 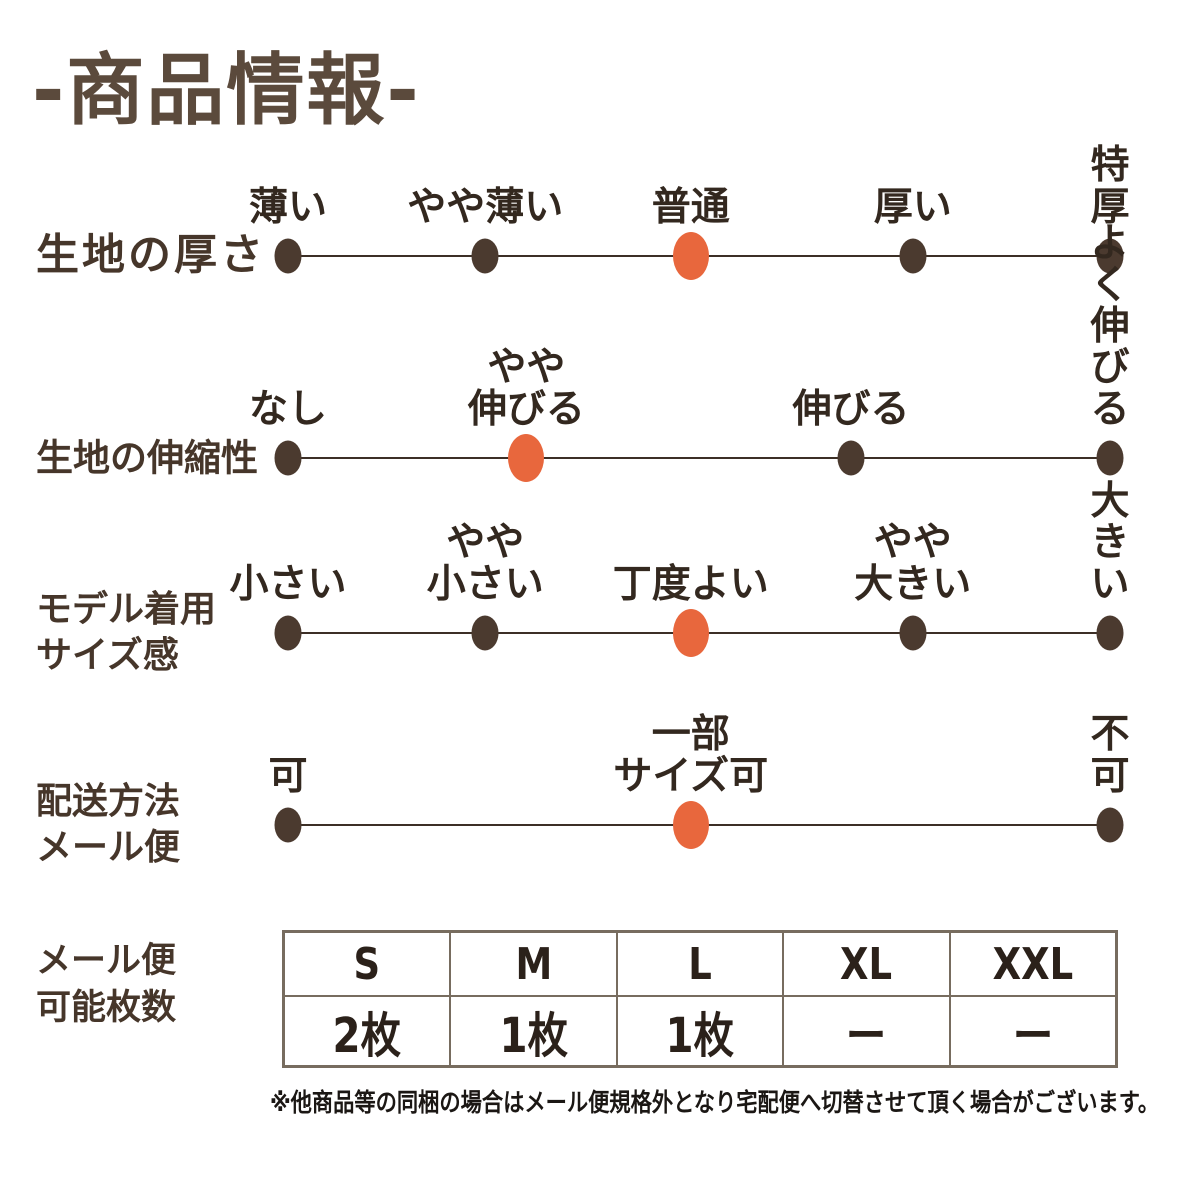 What do you see at coordinates (485, 563) in the screenshot?
I see `point-label: やや 小さい` at bounding box center [485, 563].